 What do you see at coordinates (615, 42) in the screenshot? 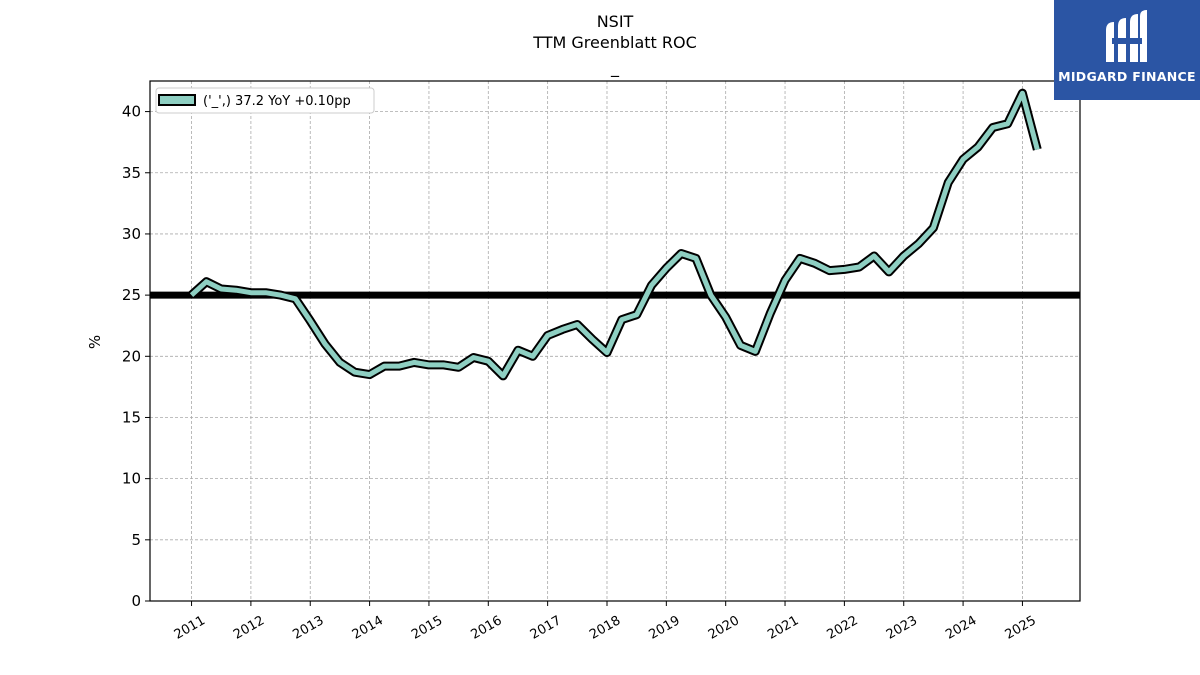
I see `chart-subtitle: TTM Greenblatt ROC` at bounding box center [615, 42].